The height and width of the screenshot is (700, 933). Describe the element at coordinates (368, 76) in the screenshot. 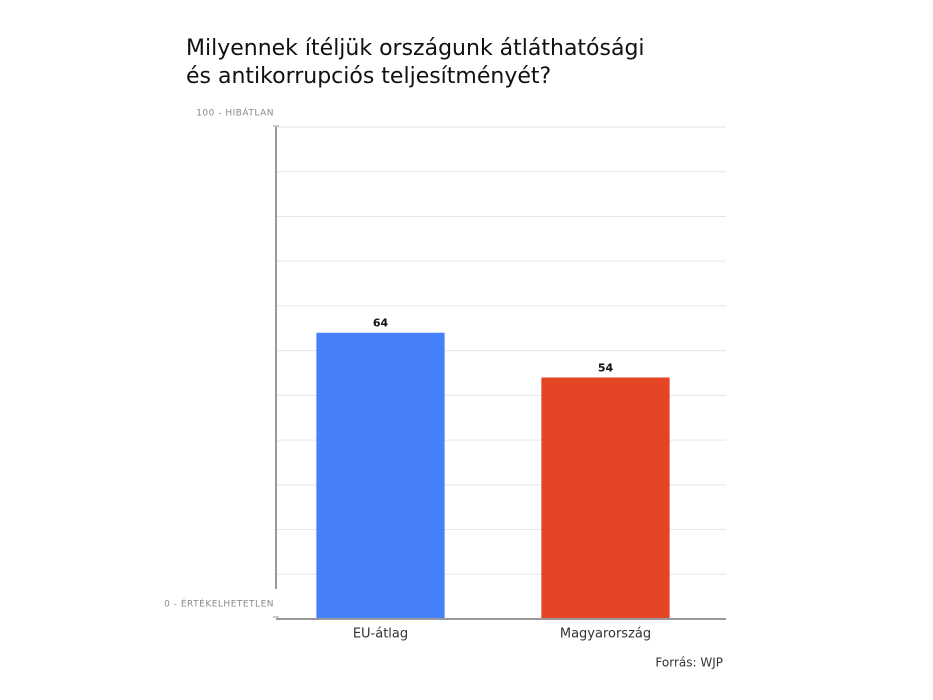

I see `chart-title: és antikorrupciós teljesítményét?` at that location.